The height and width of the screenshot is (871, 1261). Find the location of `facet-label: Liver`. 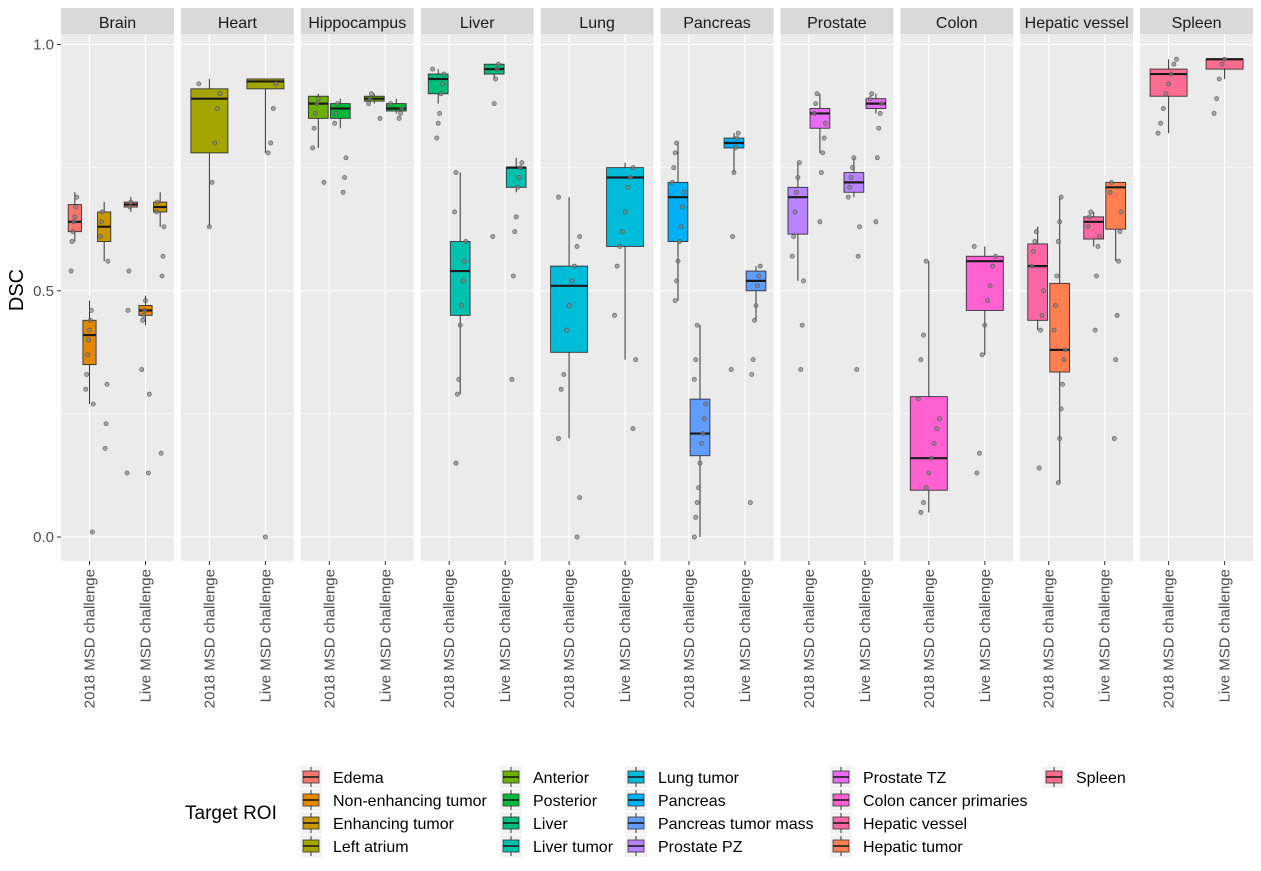

facet-label: Liver is located at coordinates (477, 23).